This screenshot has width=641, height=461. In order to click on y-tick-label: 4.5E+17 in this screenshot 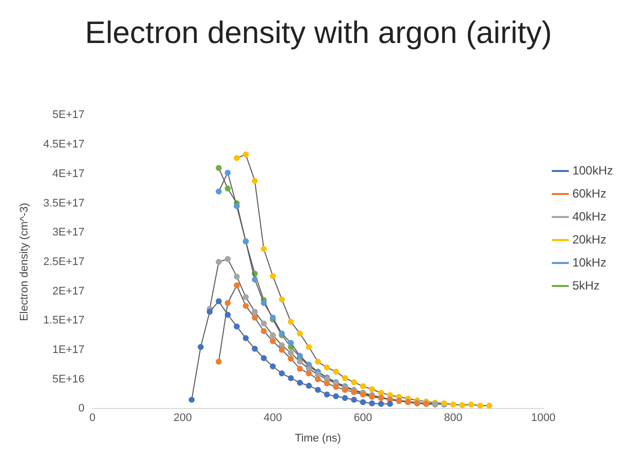, I will do `click(63, 144)`.